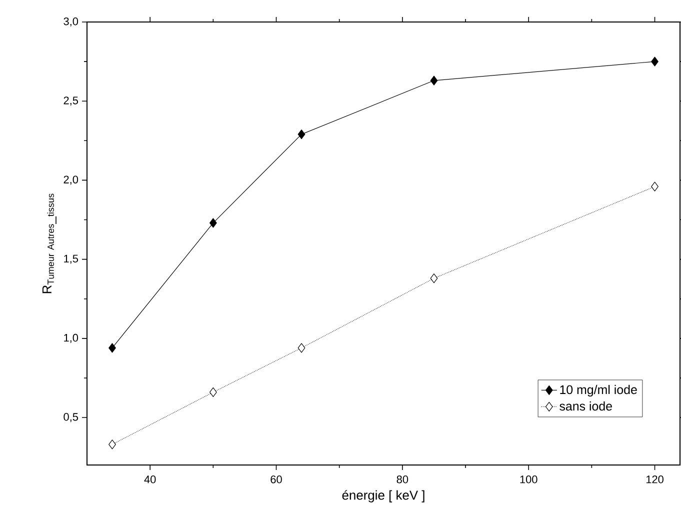  What do you see at coordinates (71, 259) in the screenshot?
I see `y-tick-label: 1,5` at bounding box center [71, 259].